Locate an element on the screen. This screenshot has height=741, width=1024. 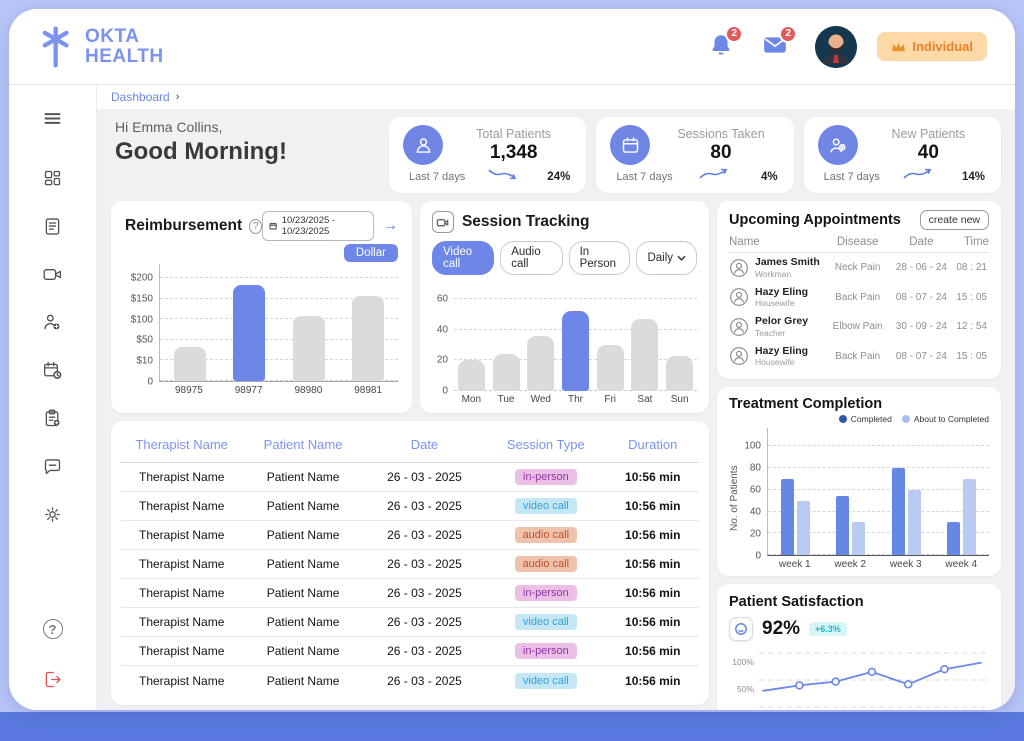
user-avatar is located at coordinates (836, 46).